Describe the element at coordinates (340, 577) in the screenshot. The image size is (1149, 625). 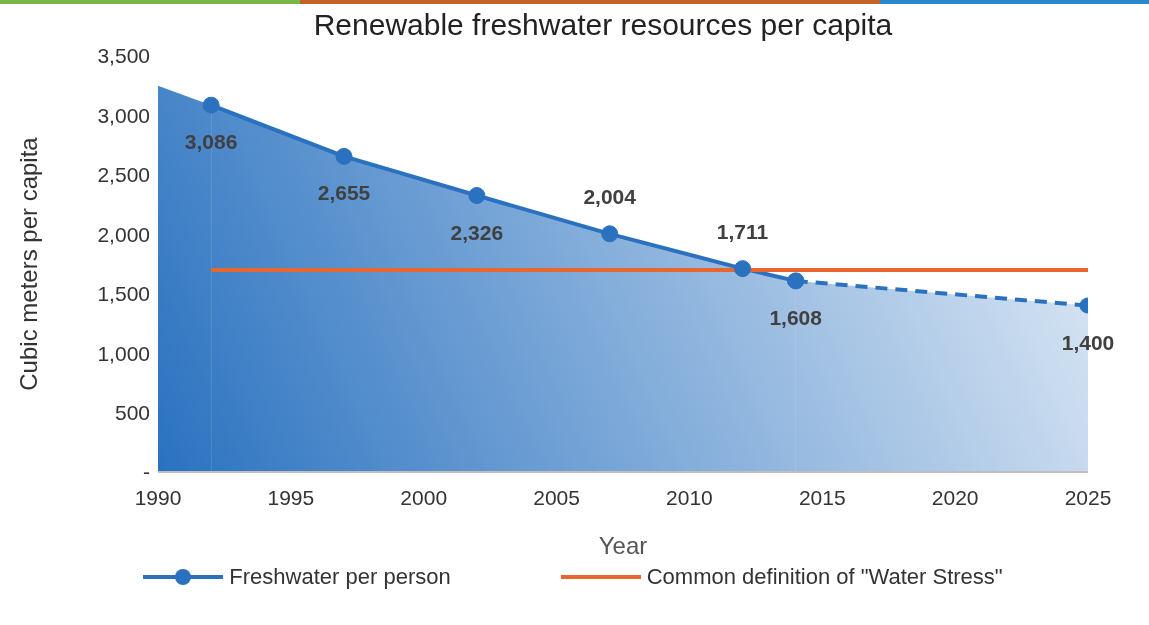
I see `legend-label: Freshwater per person` at that location.